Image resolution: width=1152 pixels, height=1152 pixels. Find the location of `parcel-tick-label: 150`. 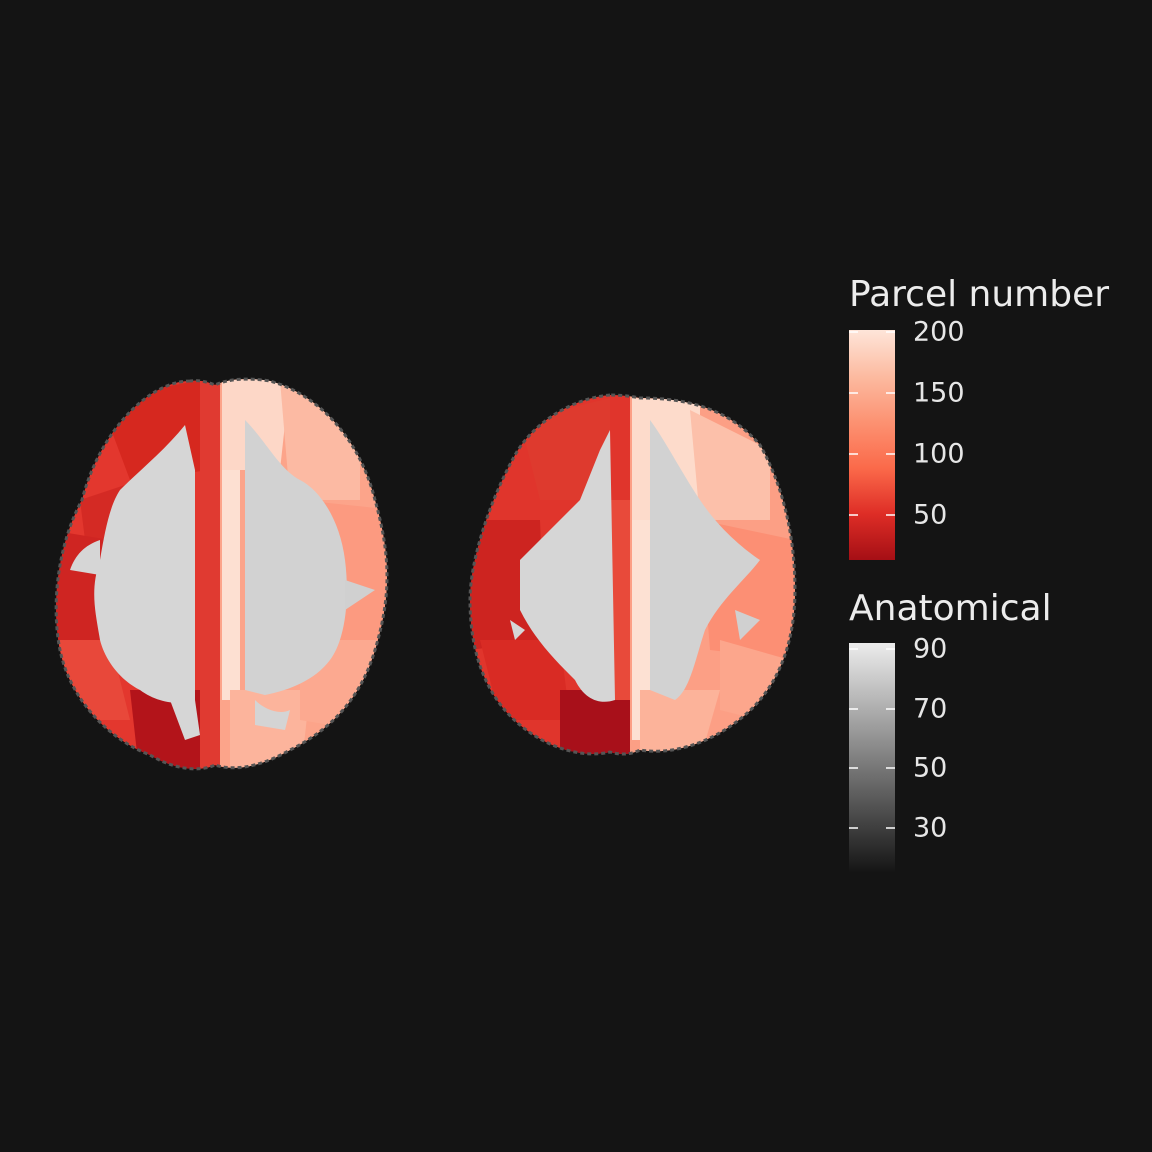

parcel-tick-label: 150 is located at coordinates (939, 393).